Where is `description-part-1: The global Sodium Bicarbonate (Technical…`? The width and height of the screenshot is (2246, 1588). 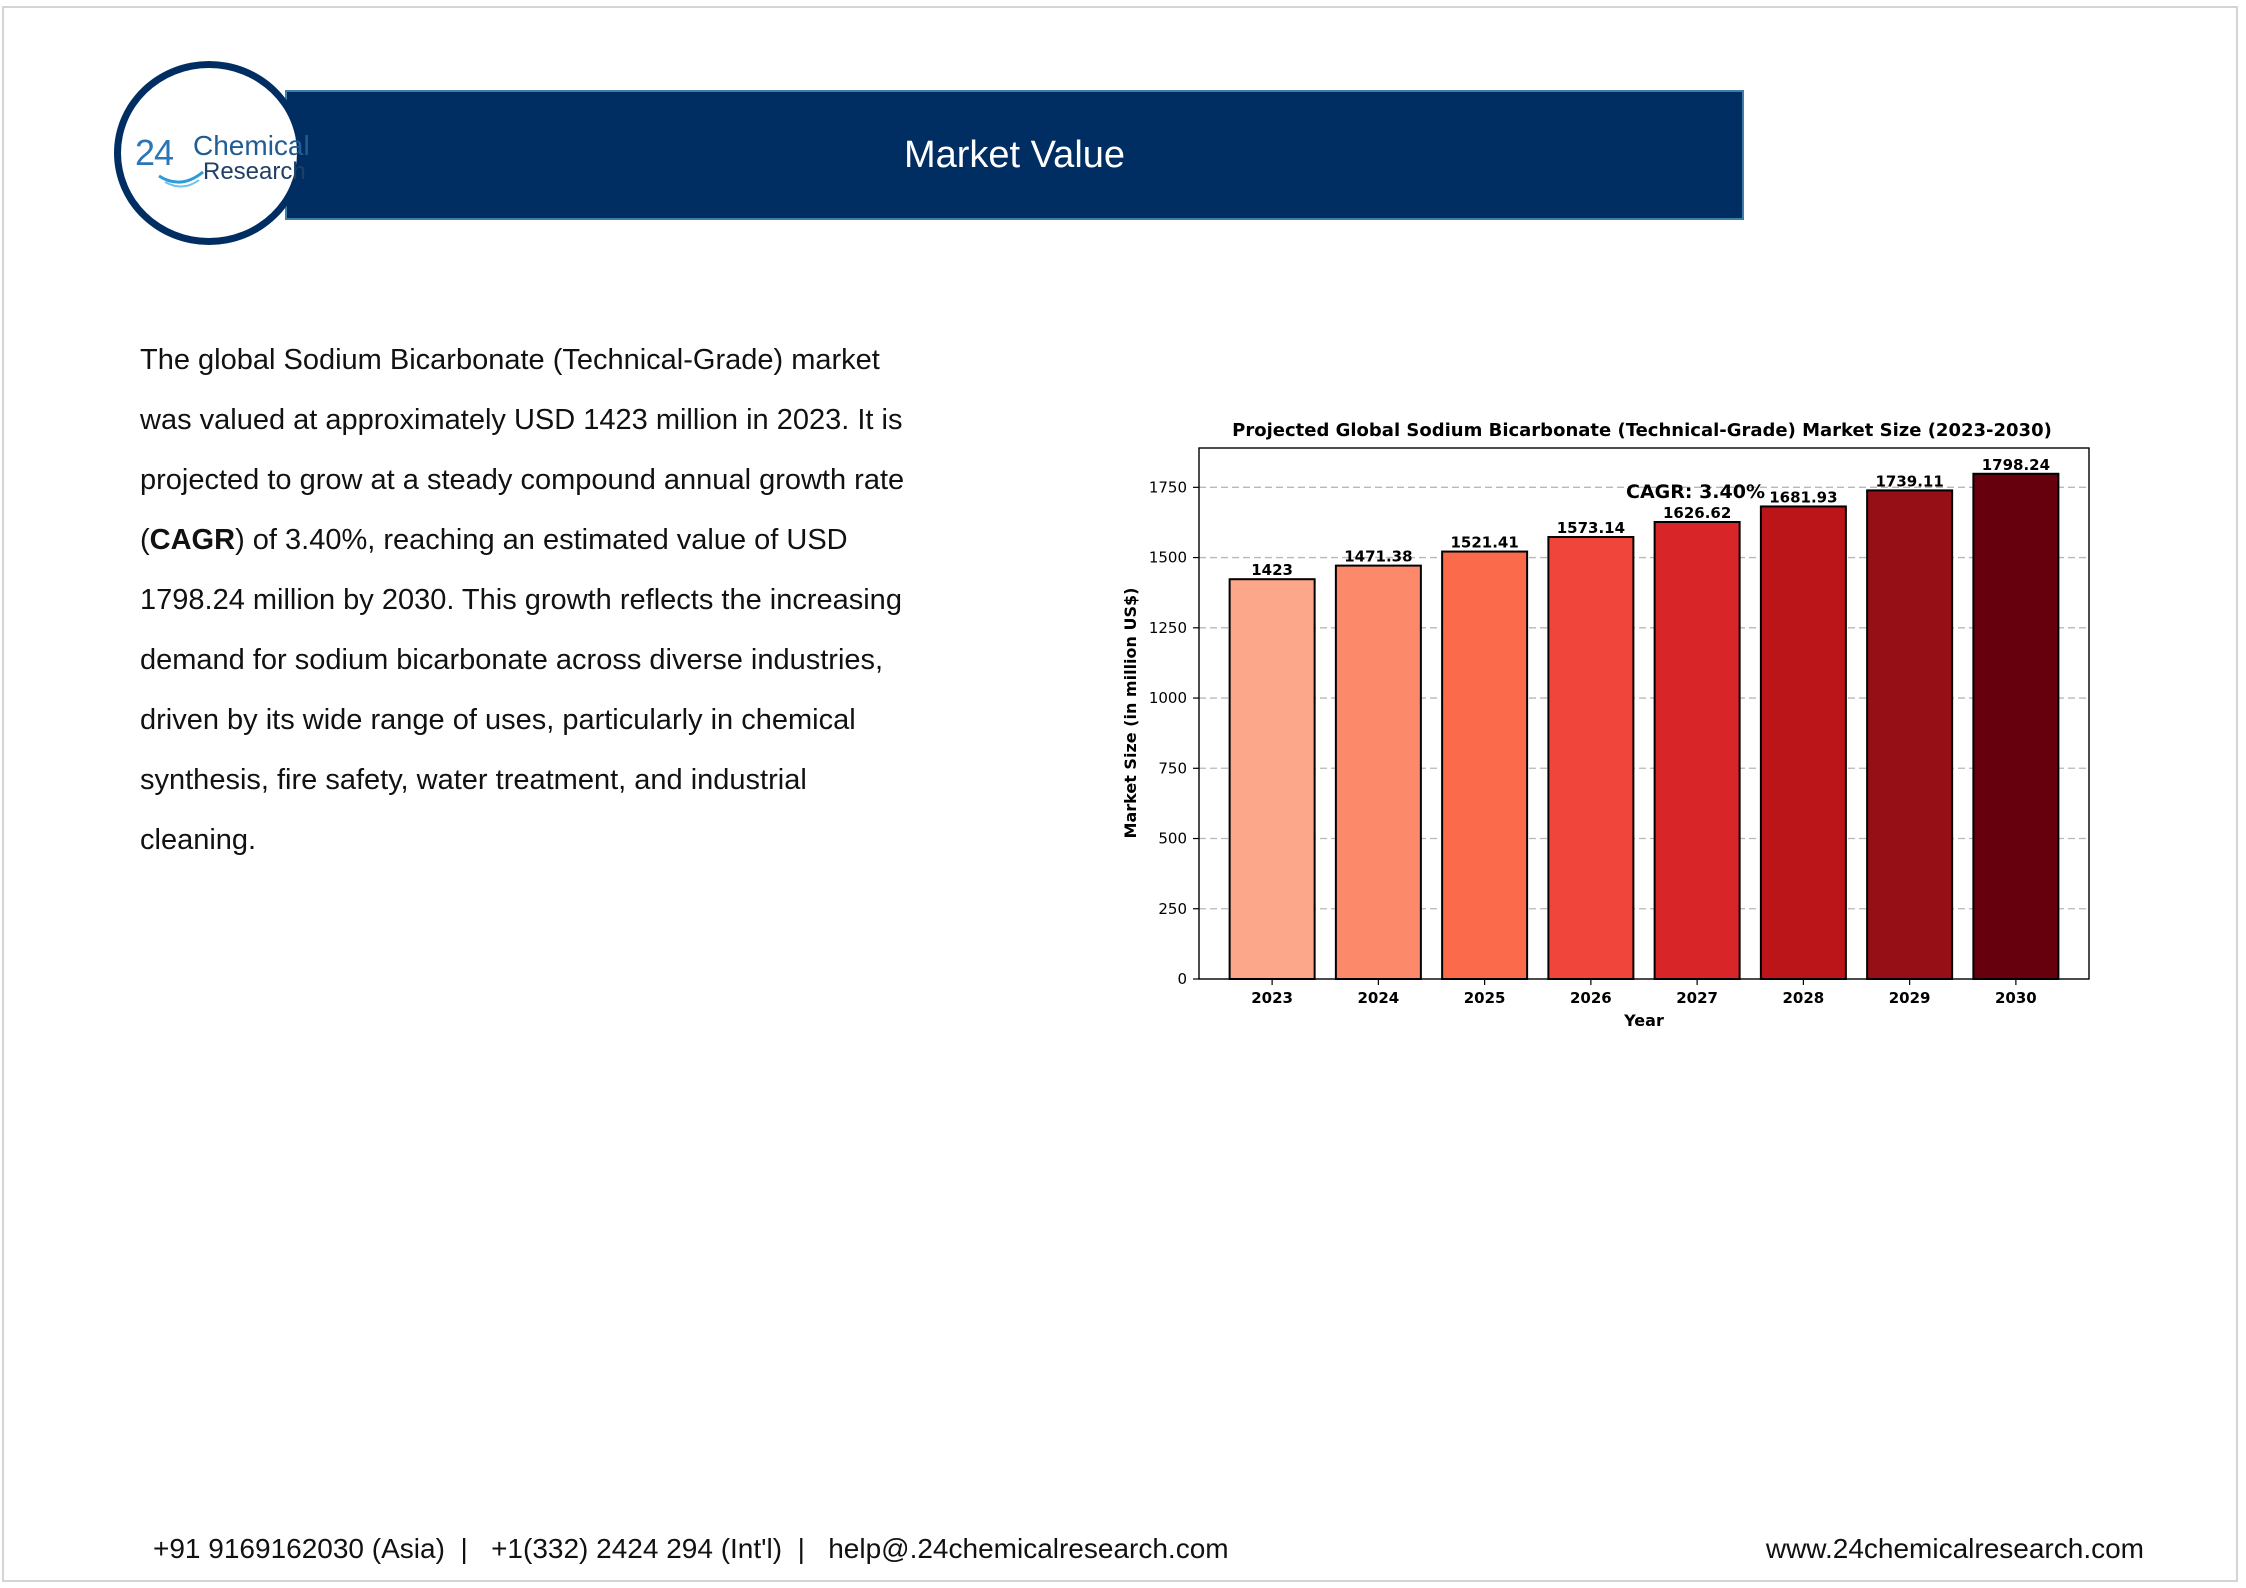
description-part-1: The global Sodium Bicarbonate (Technical… is located at coordinates (522, 450).